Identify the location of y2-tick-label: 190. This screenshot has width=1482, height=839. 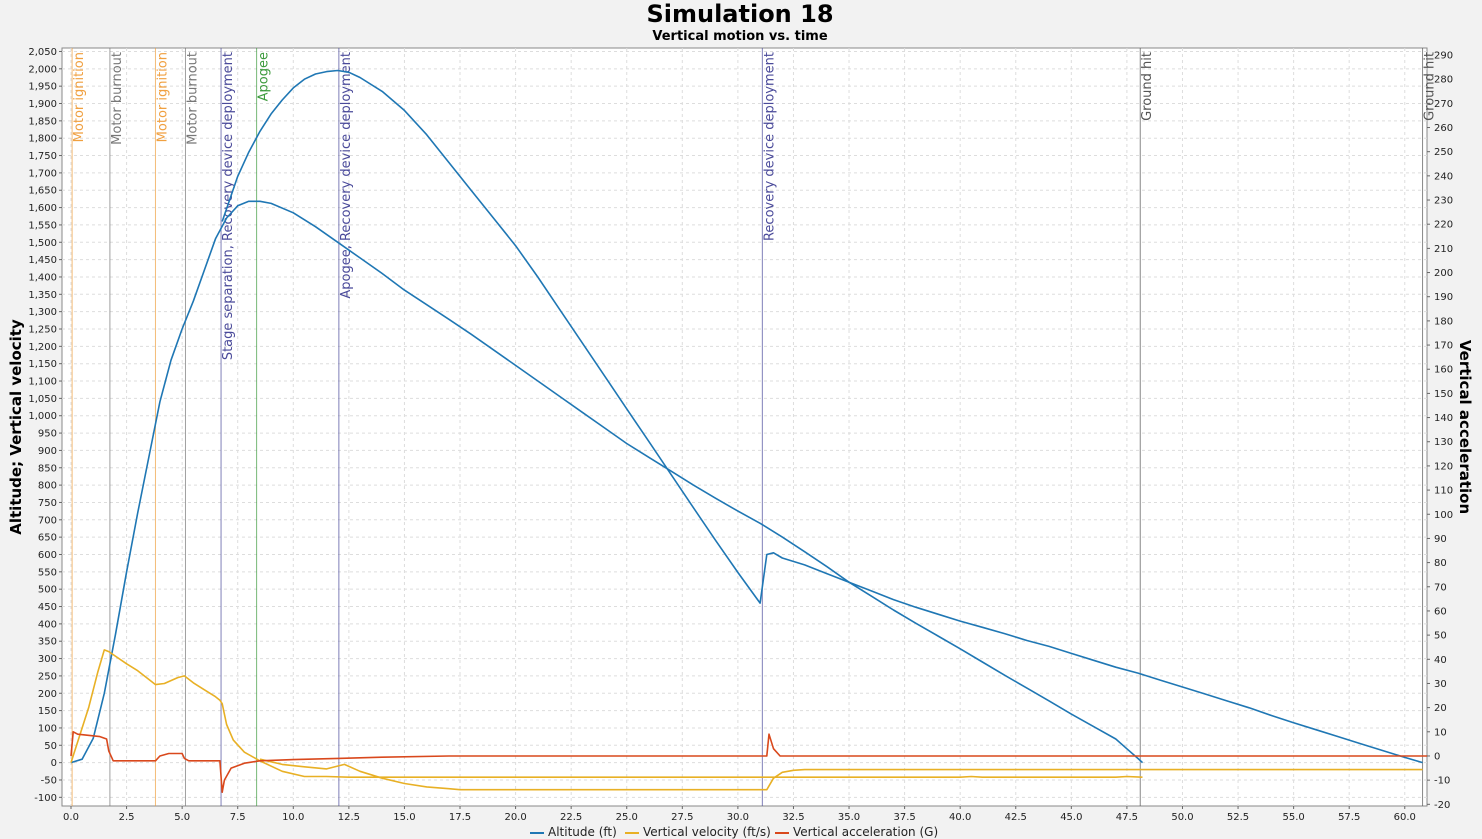
(1443, 297).